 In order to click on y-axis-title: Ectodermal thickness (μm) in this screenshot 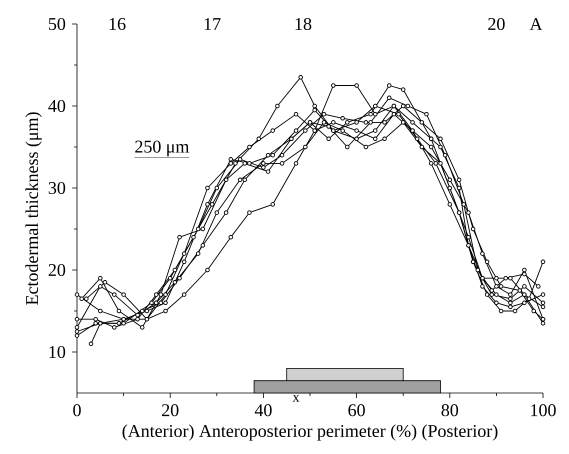, I will do `click(33, 208)`.